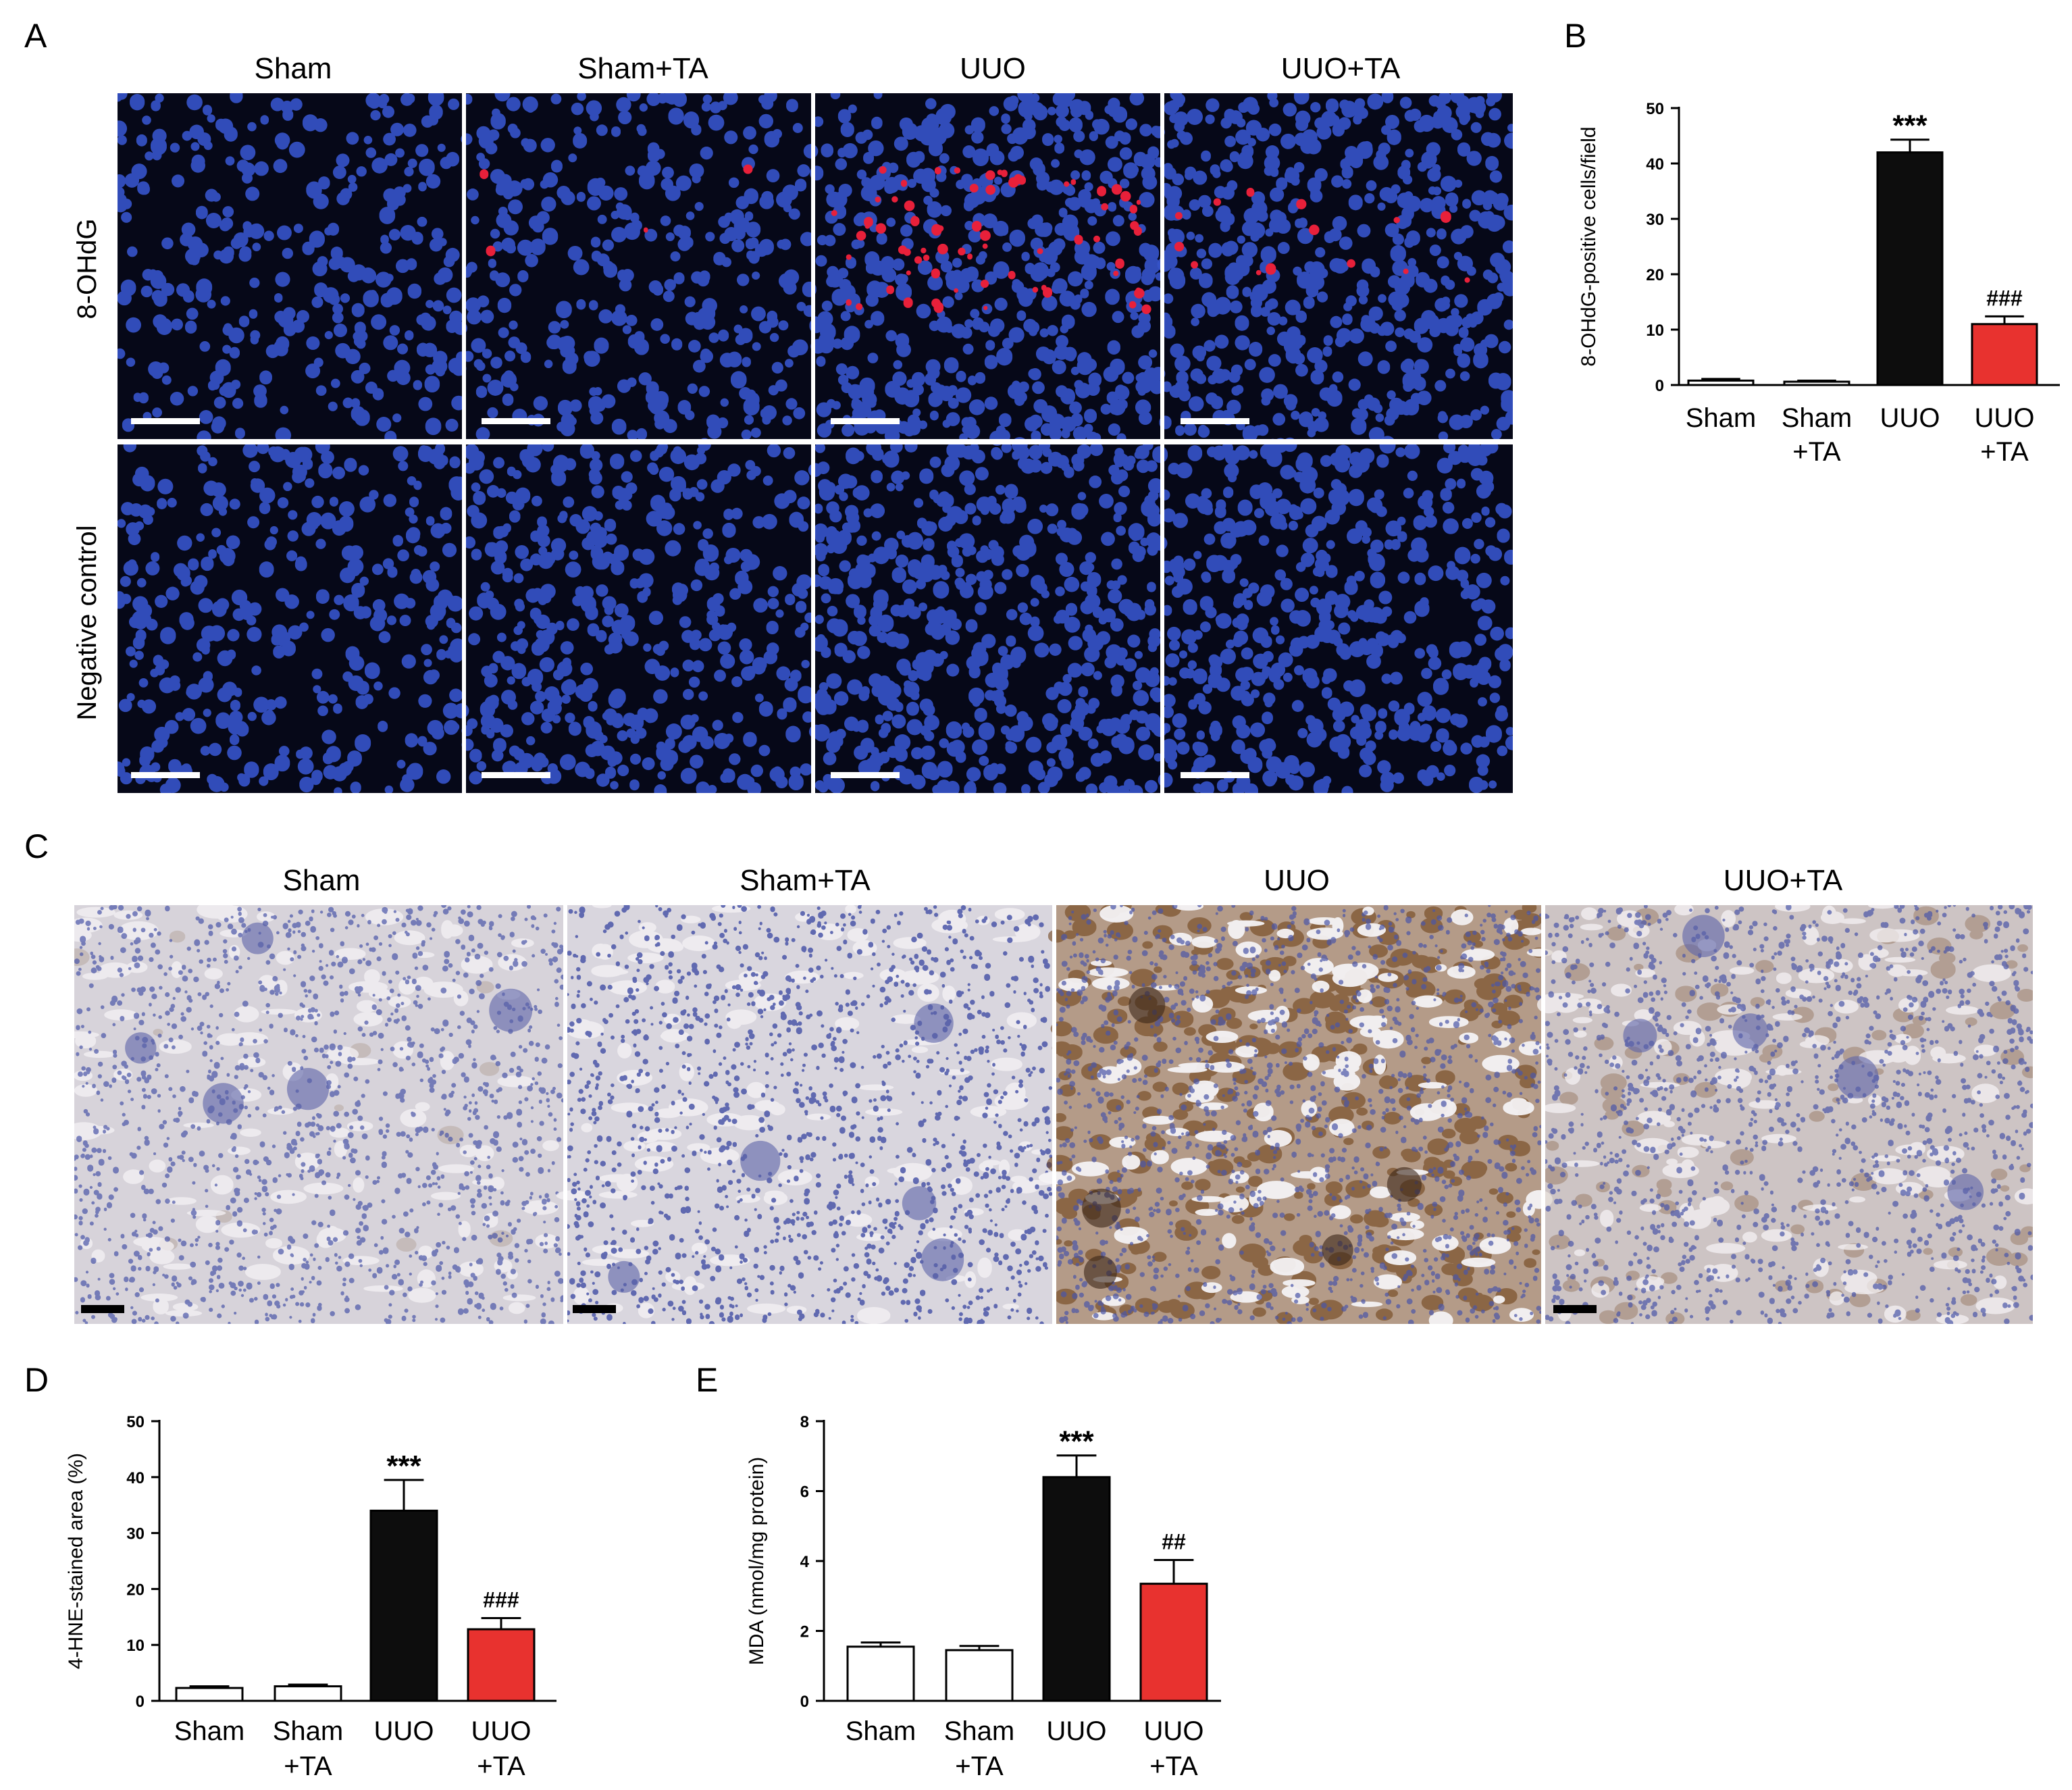 Image resolution: width=2072 pixels, height=1790 pixels. What do you see at coordinates (1341, 68) in the screenshot?
I see `panel-a-col-uuo-ta: UUO+TA` at bounding box center [1341, 68].